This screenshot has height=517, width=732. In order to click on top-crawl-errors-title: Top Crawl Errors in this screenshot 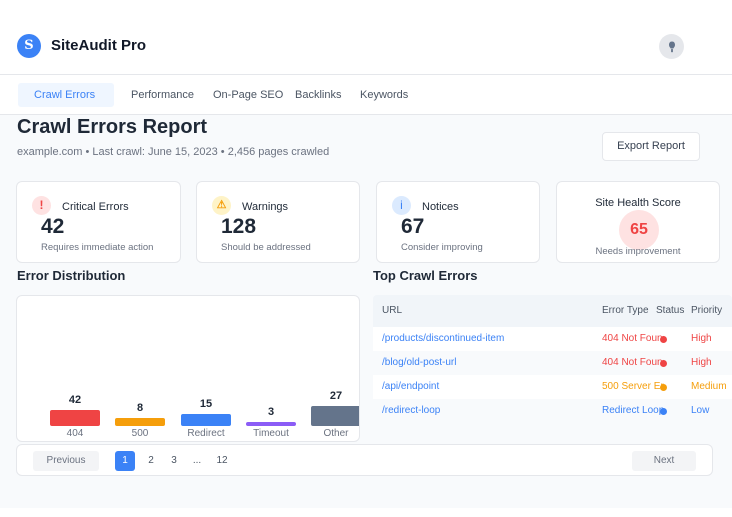, I will do `click(425, 275)`.